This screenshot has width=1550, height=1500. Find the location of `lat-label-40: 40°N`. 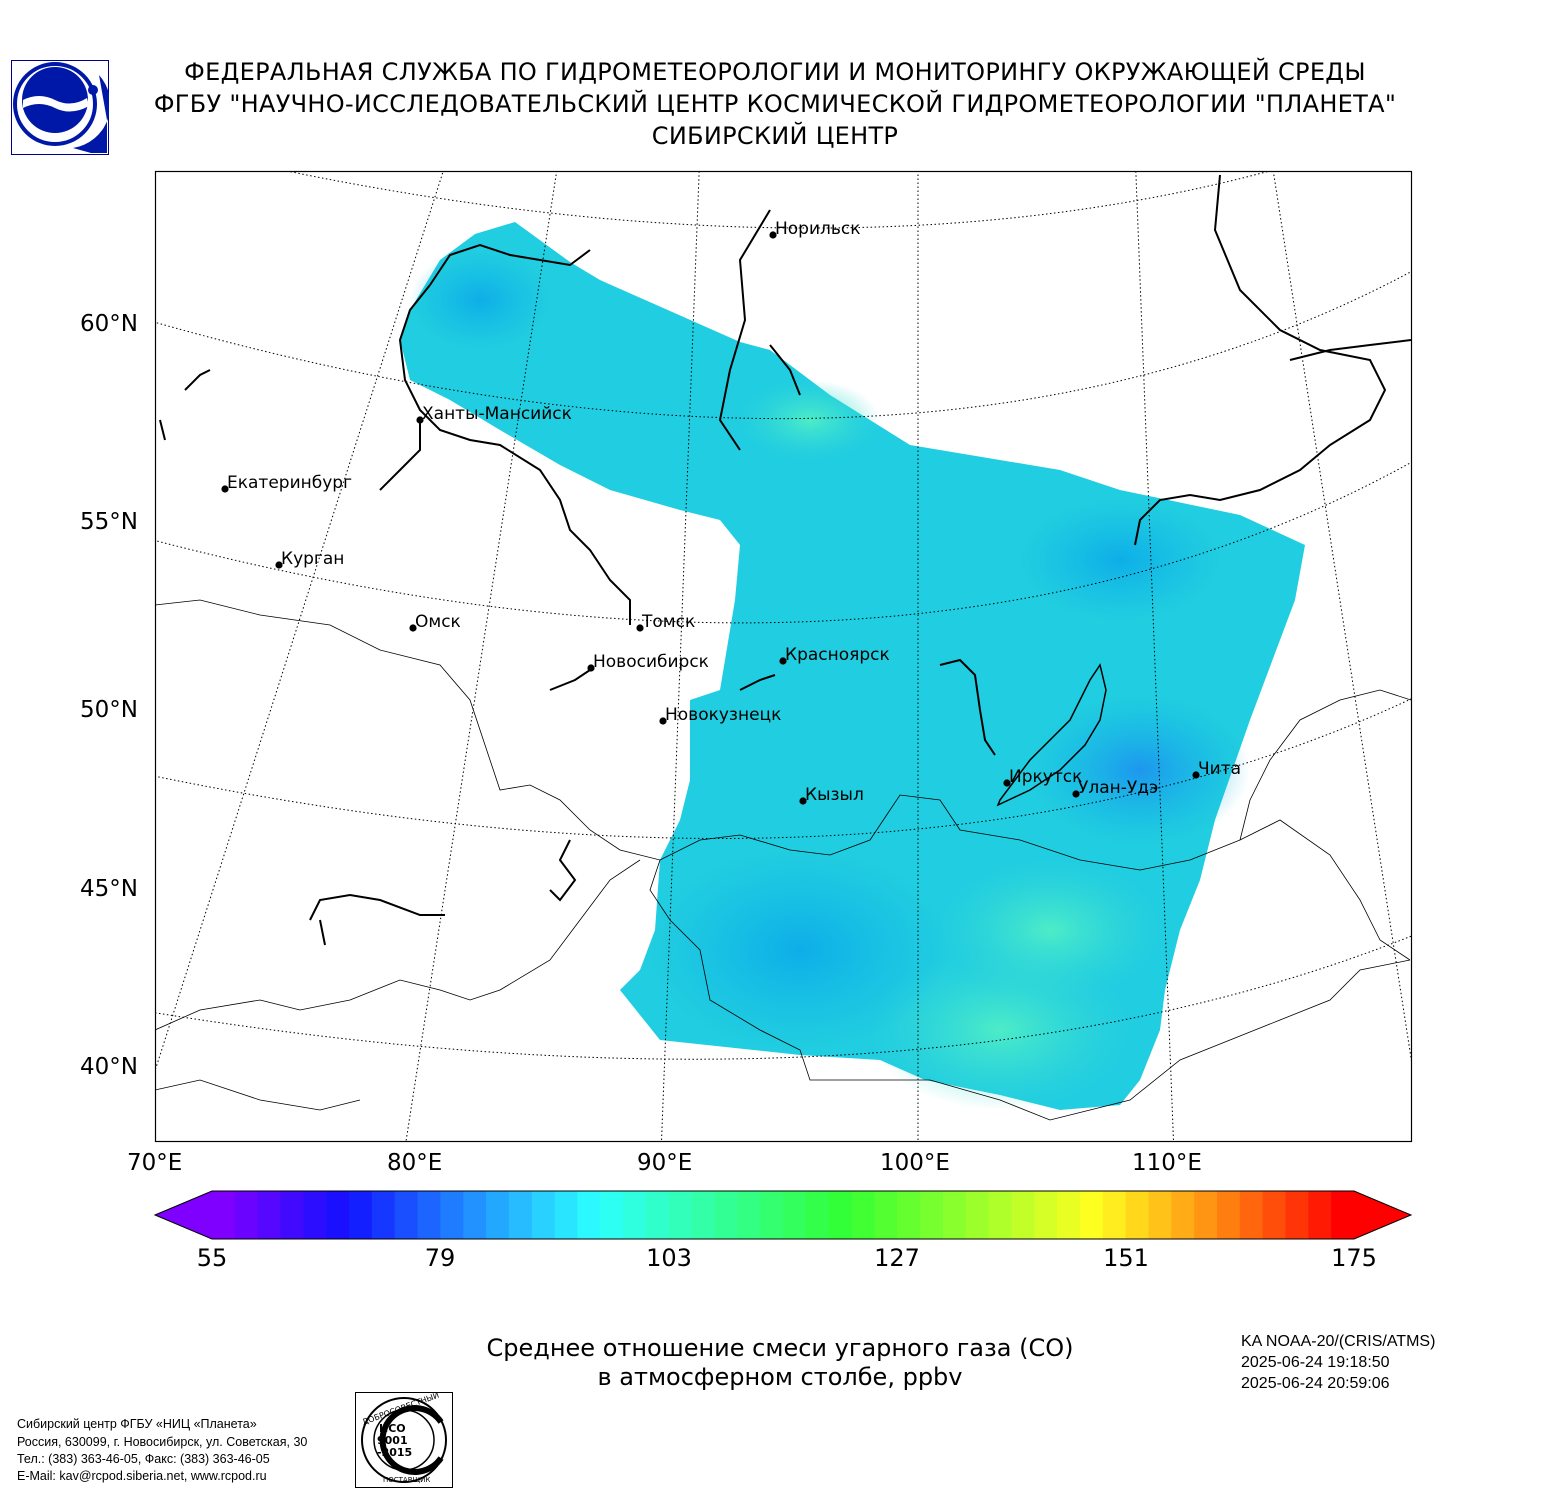

lat-label-40: 40°N is located at coordinates (109, 1067).